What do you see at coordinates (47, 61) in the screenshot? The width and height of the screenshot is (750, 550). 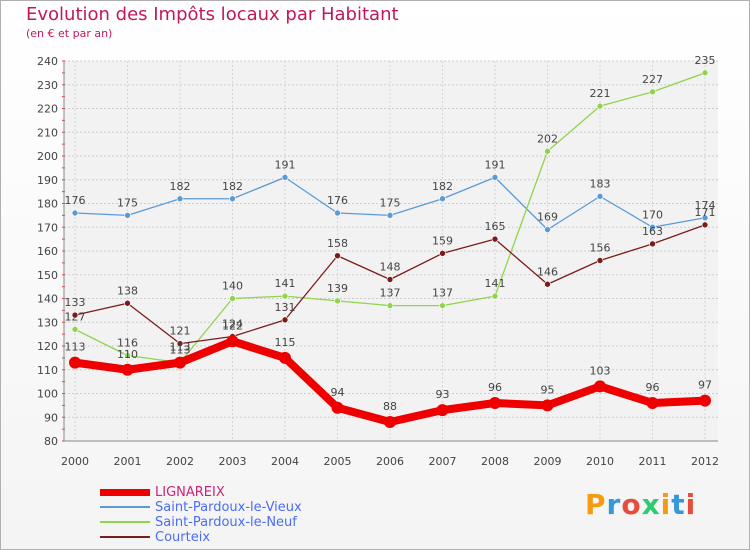 I see `y-tick-label: 240` at bounding box center [47, 61].